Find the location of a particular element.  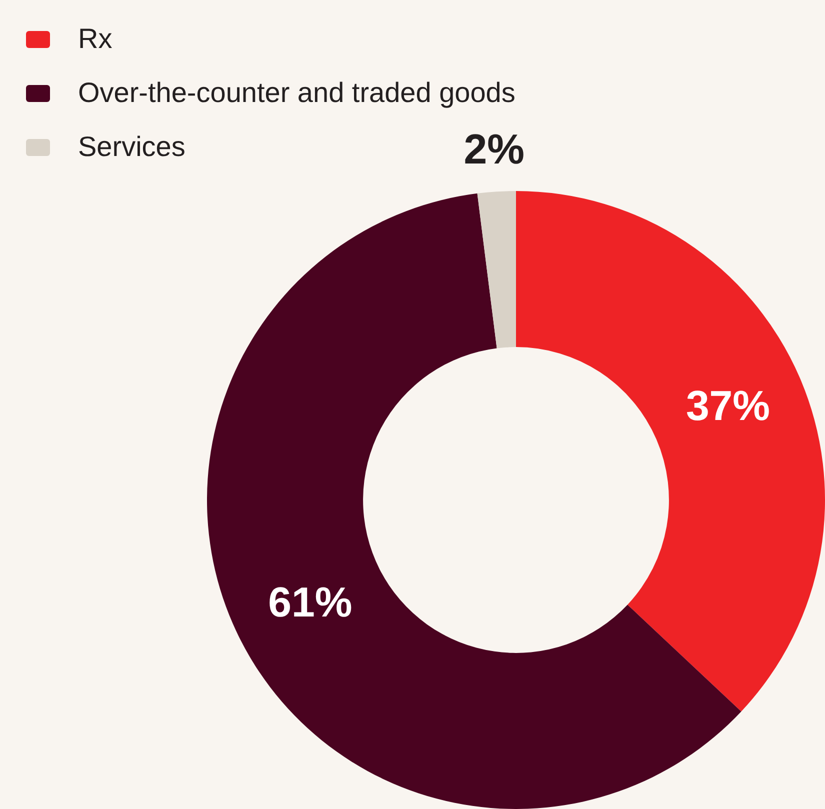

data-label: 2% is located at coordinates (494, 148).